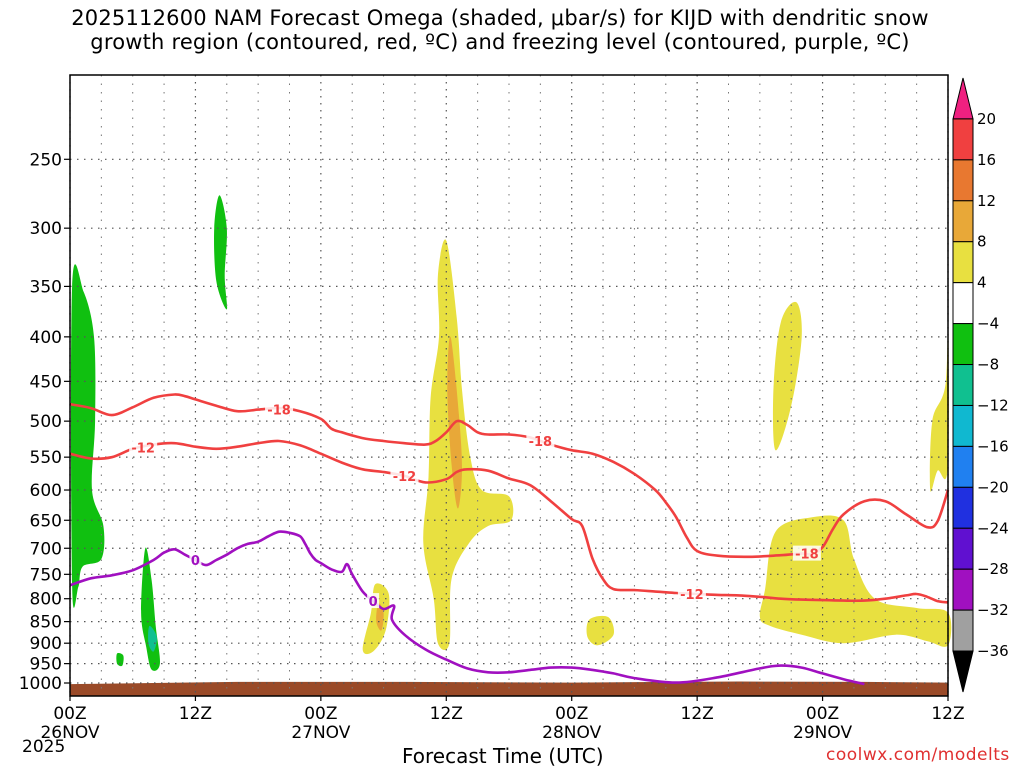  I want to click on y-tick-label-300: 300, so click(46, 229).